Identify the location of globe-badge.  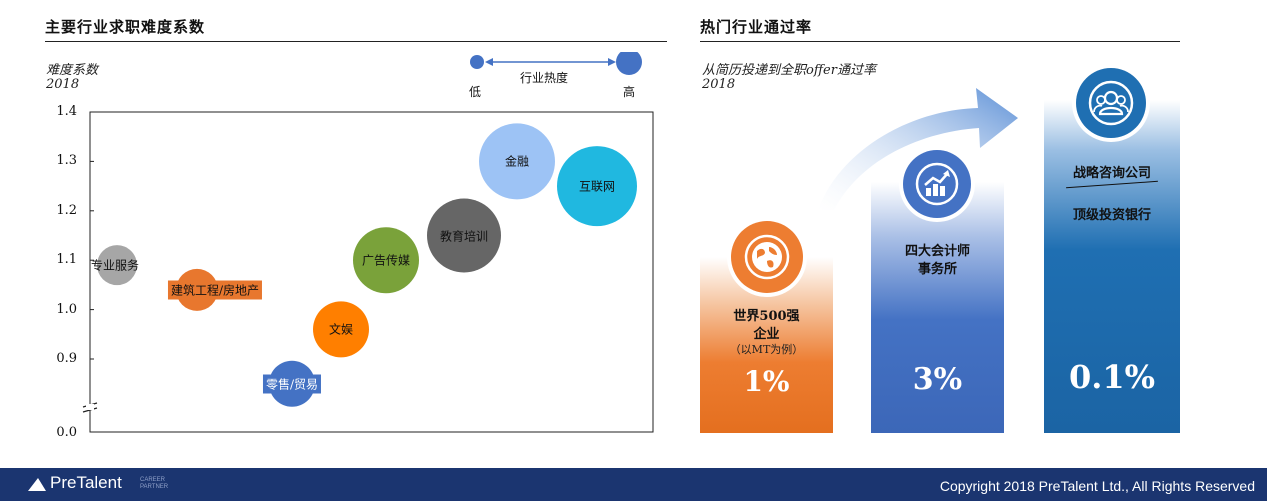
(767, 257).